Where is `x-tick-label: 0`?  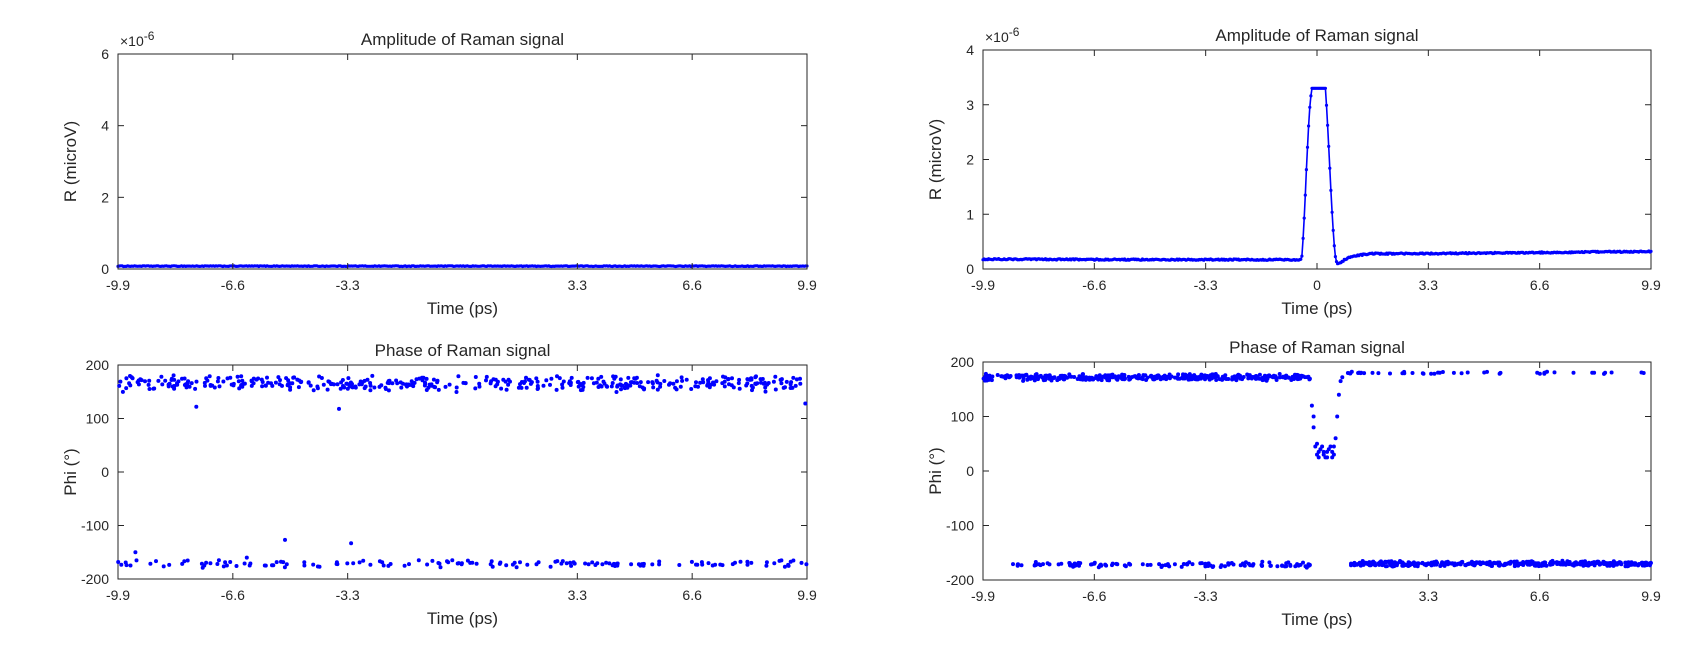
x-tick-label: 0 is located at coordinates (1317, 285).